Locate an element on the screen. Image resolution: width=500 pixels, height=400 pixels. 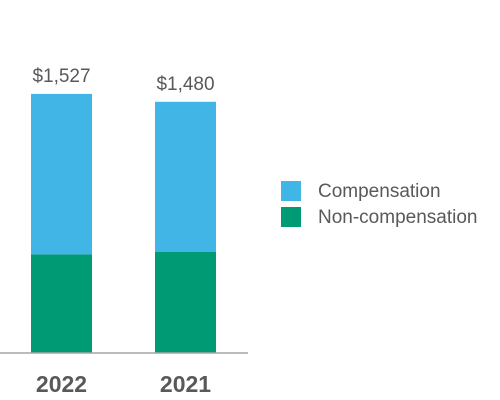
bar-compensation-2021 is located at coordinates (185, 176).